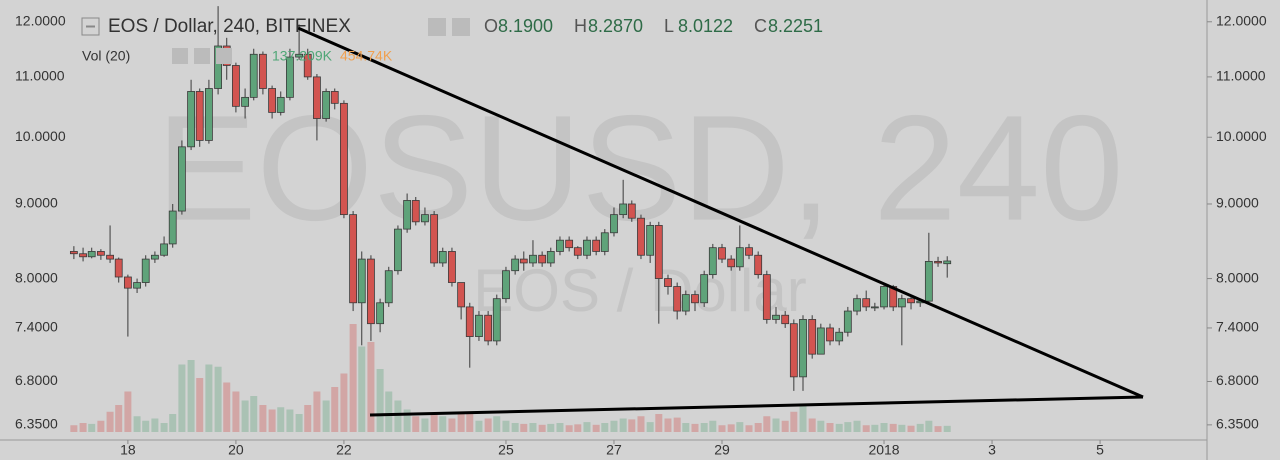 The height and width of the screenshot is (460, 1280). I want to click on ohlc-legend: O 8.1900 H 8.2870 L 8.0122 C 8.2251, so click(653, 26).